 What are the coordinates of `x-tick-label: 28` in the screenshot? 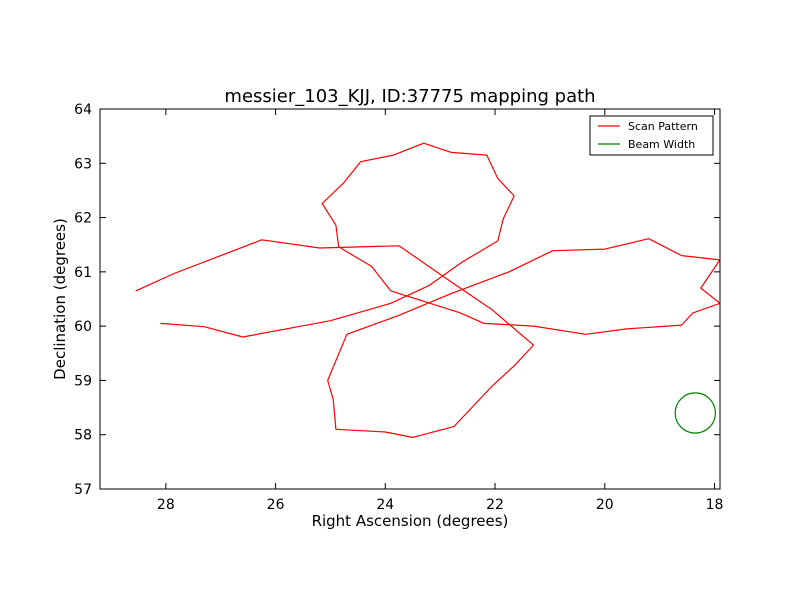 It's located at (166, 505).